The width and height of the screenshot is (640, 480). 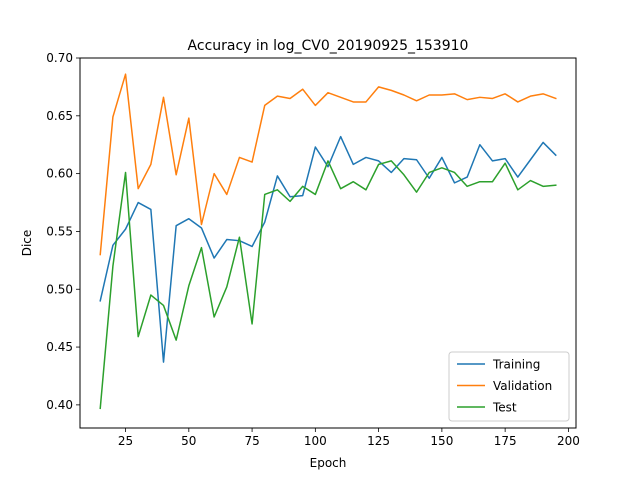 I want to click on x-tick-label: 25, so click(x=125, y=441).